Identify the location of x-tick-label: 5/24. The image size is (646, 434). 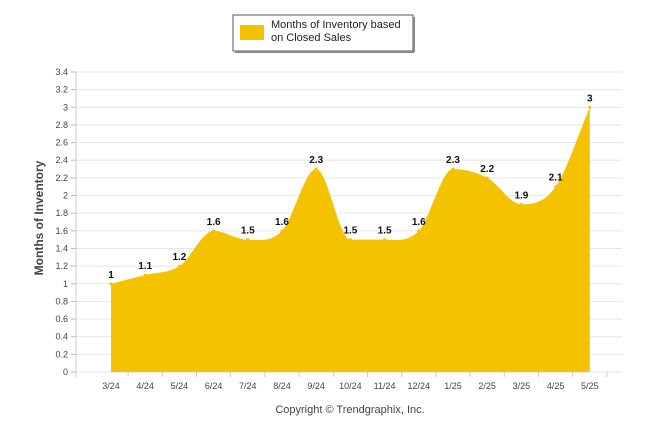
(180, 386).